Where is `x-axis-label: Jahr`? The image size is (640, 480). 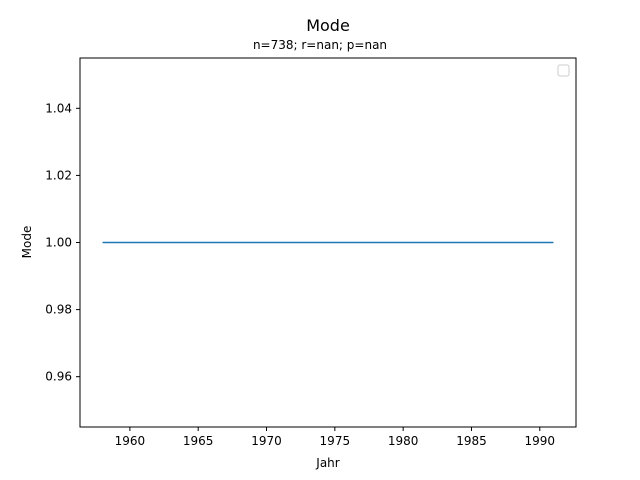 x-axis-label: Jahr is located at coordinates (327, 463).